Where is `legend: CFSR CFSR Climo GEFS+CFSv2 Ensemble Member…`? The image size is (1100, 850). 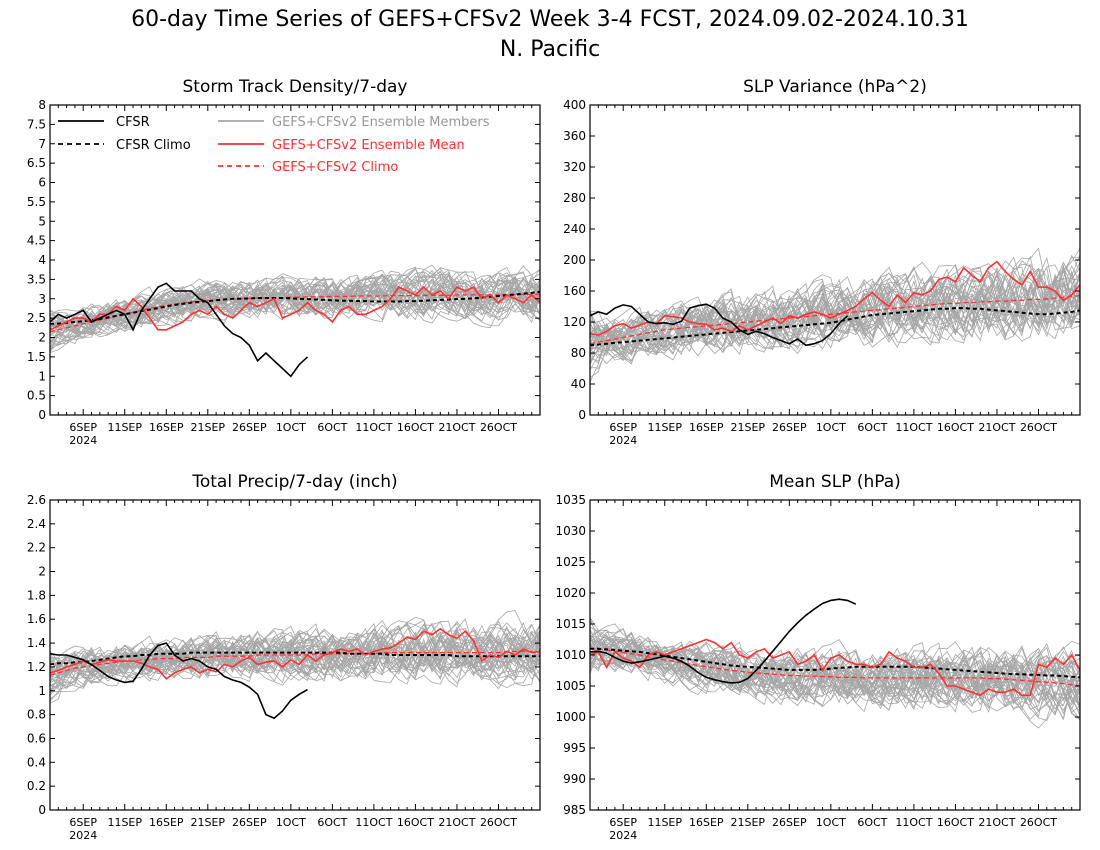
legend: CFSR CFSR Climo GEFS+CFSv2 Ensemble Member… is located at coordinates (274, 145).